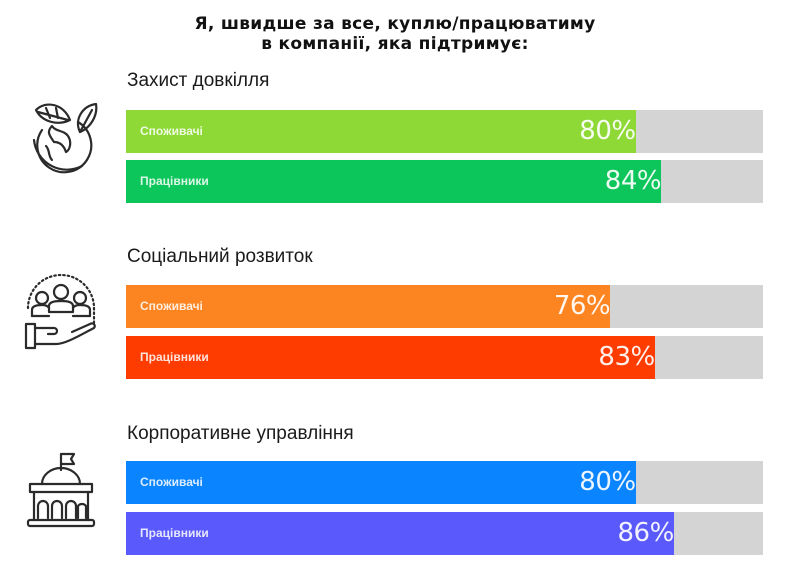  What do you see at coordinates (381, 131) in the screenshot?
I see `bar-environment-consumers: Споживачі 80%` at bounding box center [381, 131].